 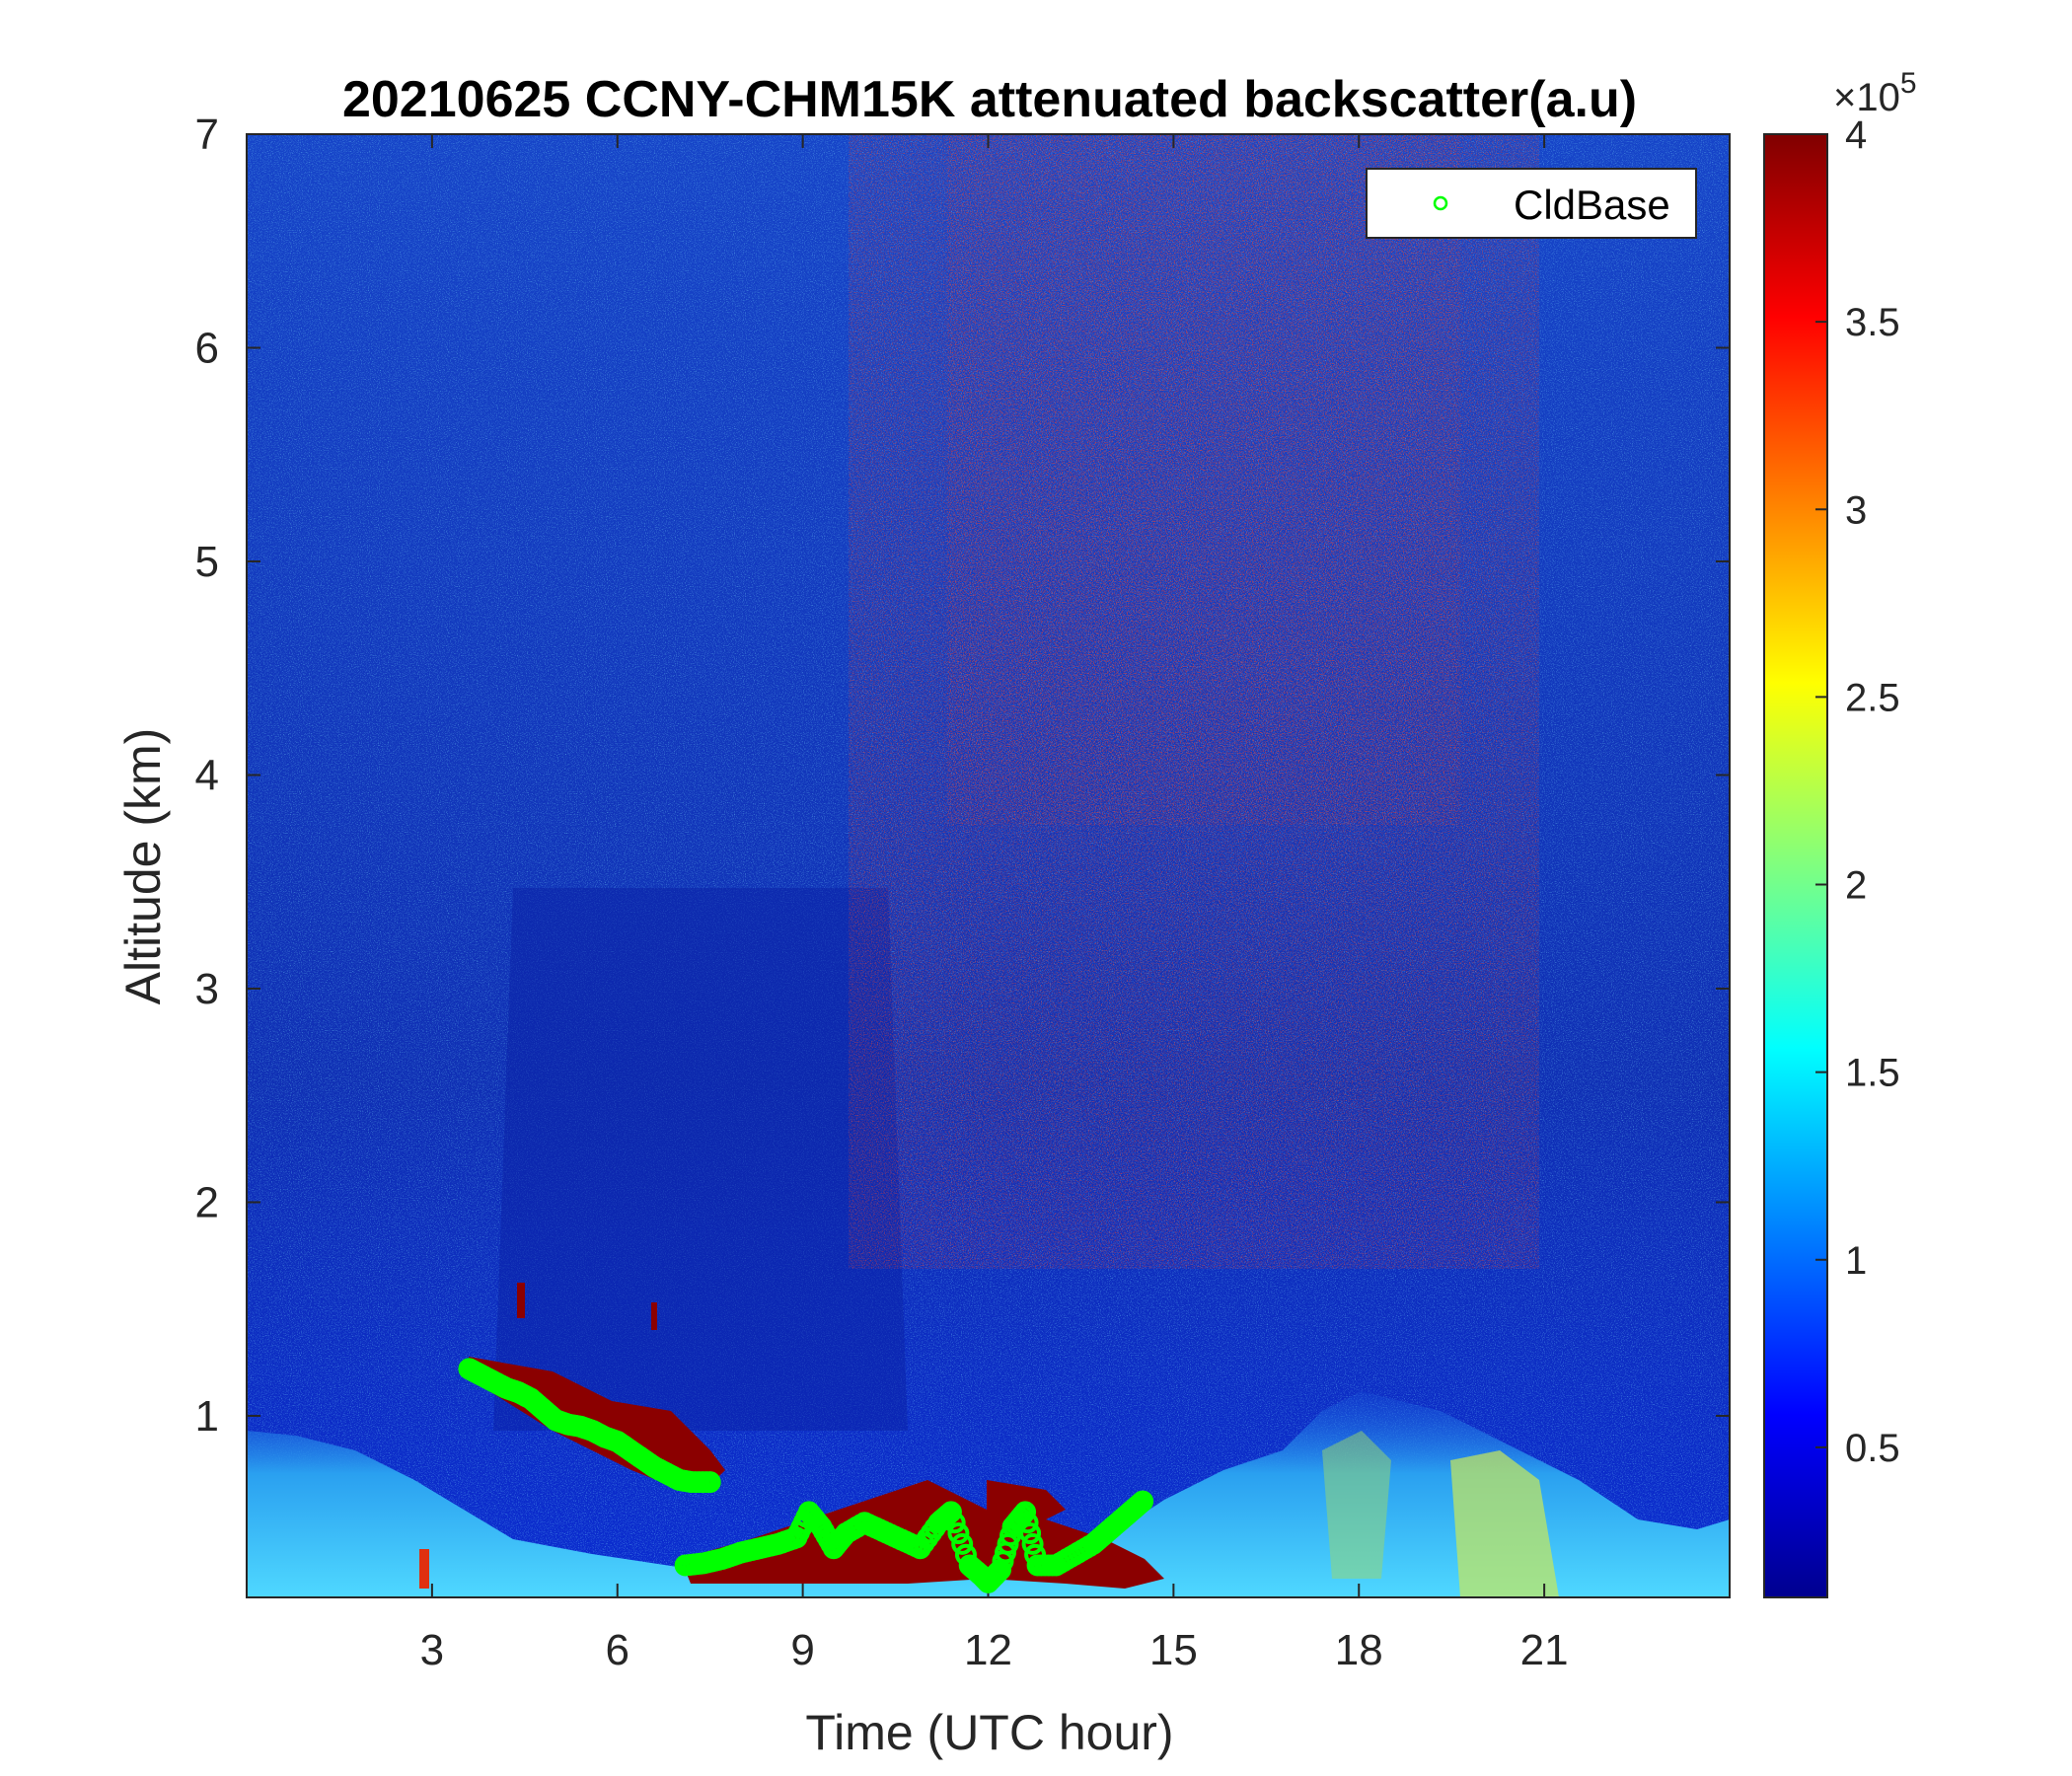 What do you see at coordinates (143, 866) in the screenshot?
I see `y-axis-label: Altitude (km)` at bounding box center [143, 866].